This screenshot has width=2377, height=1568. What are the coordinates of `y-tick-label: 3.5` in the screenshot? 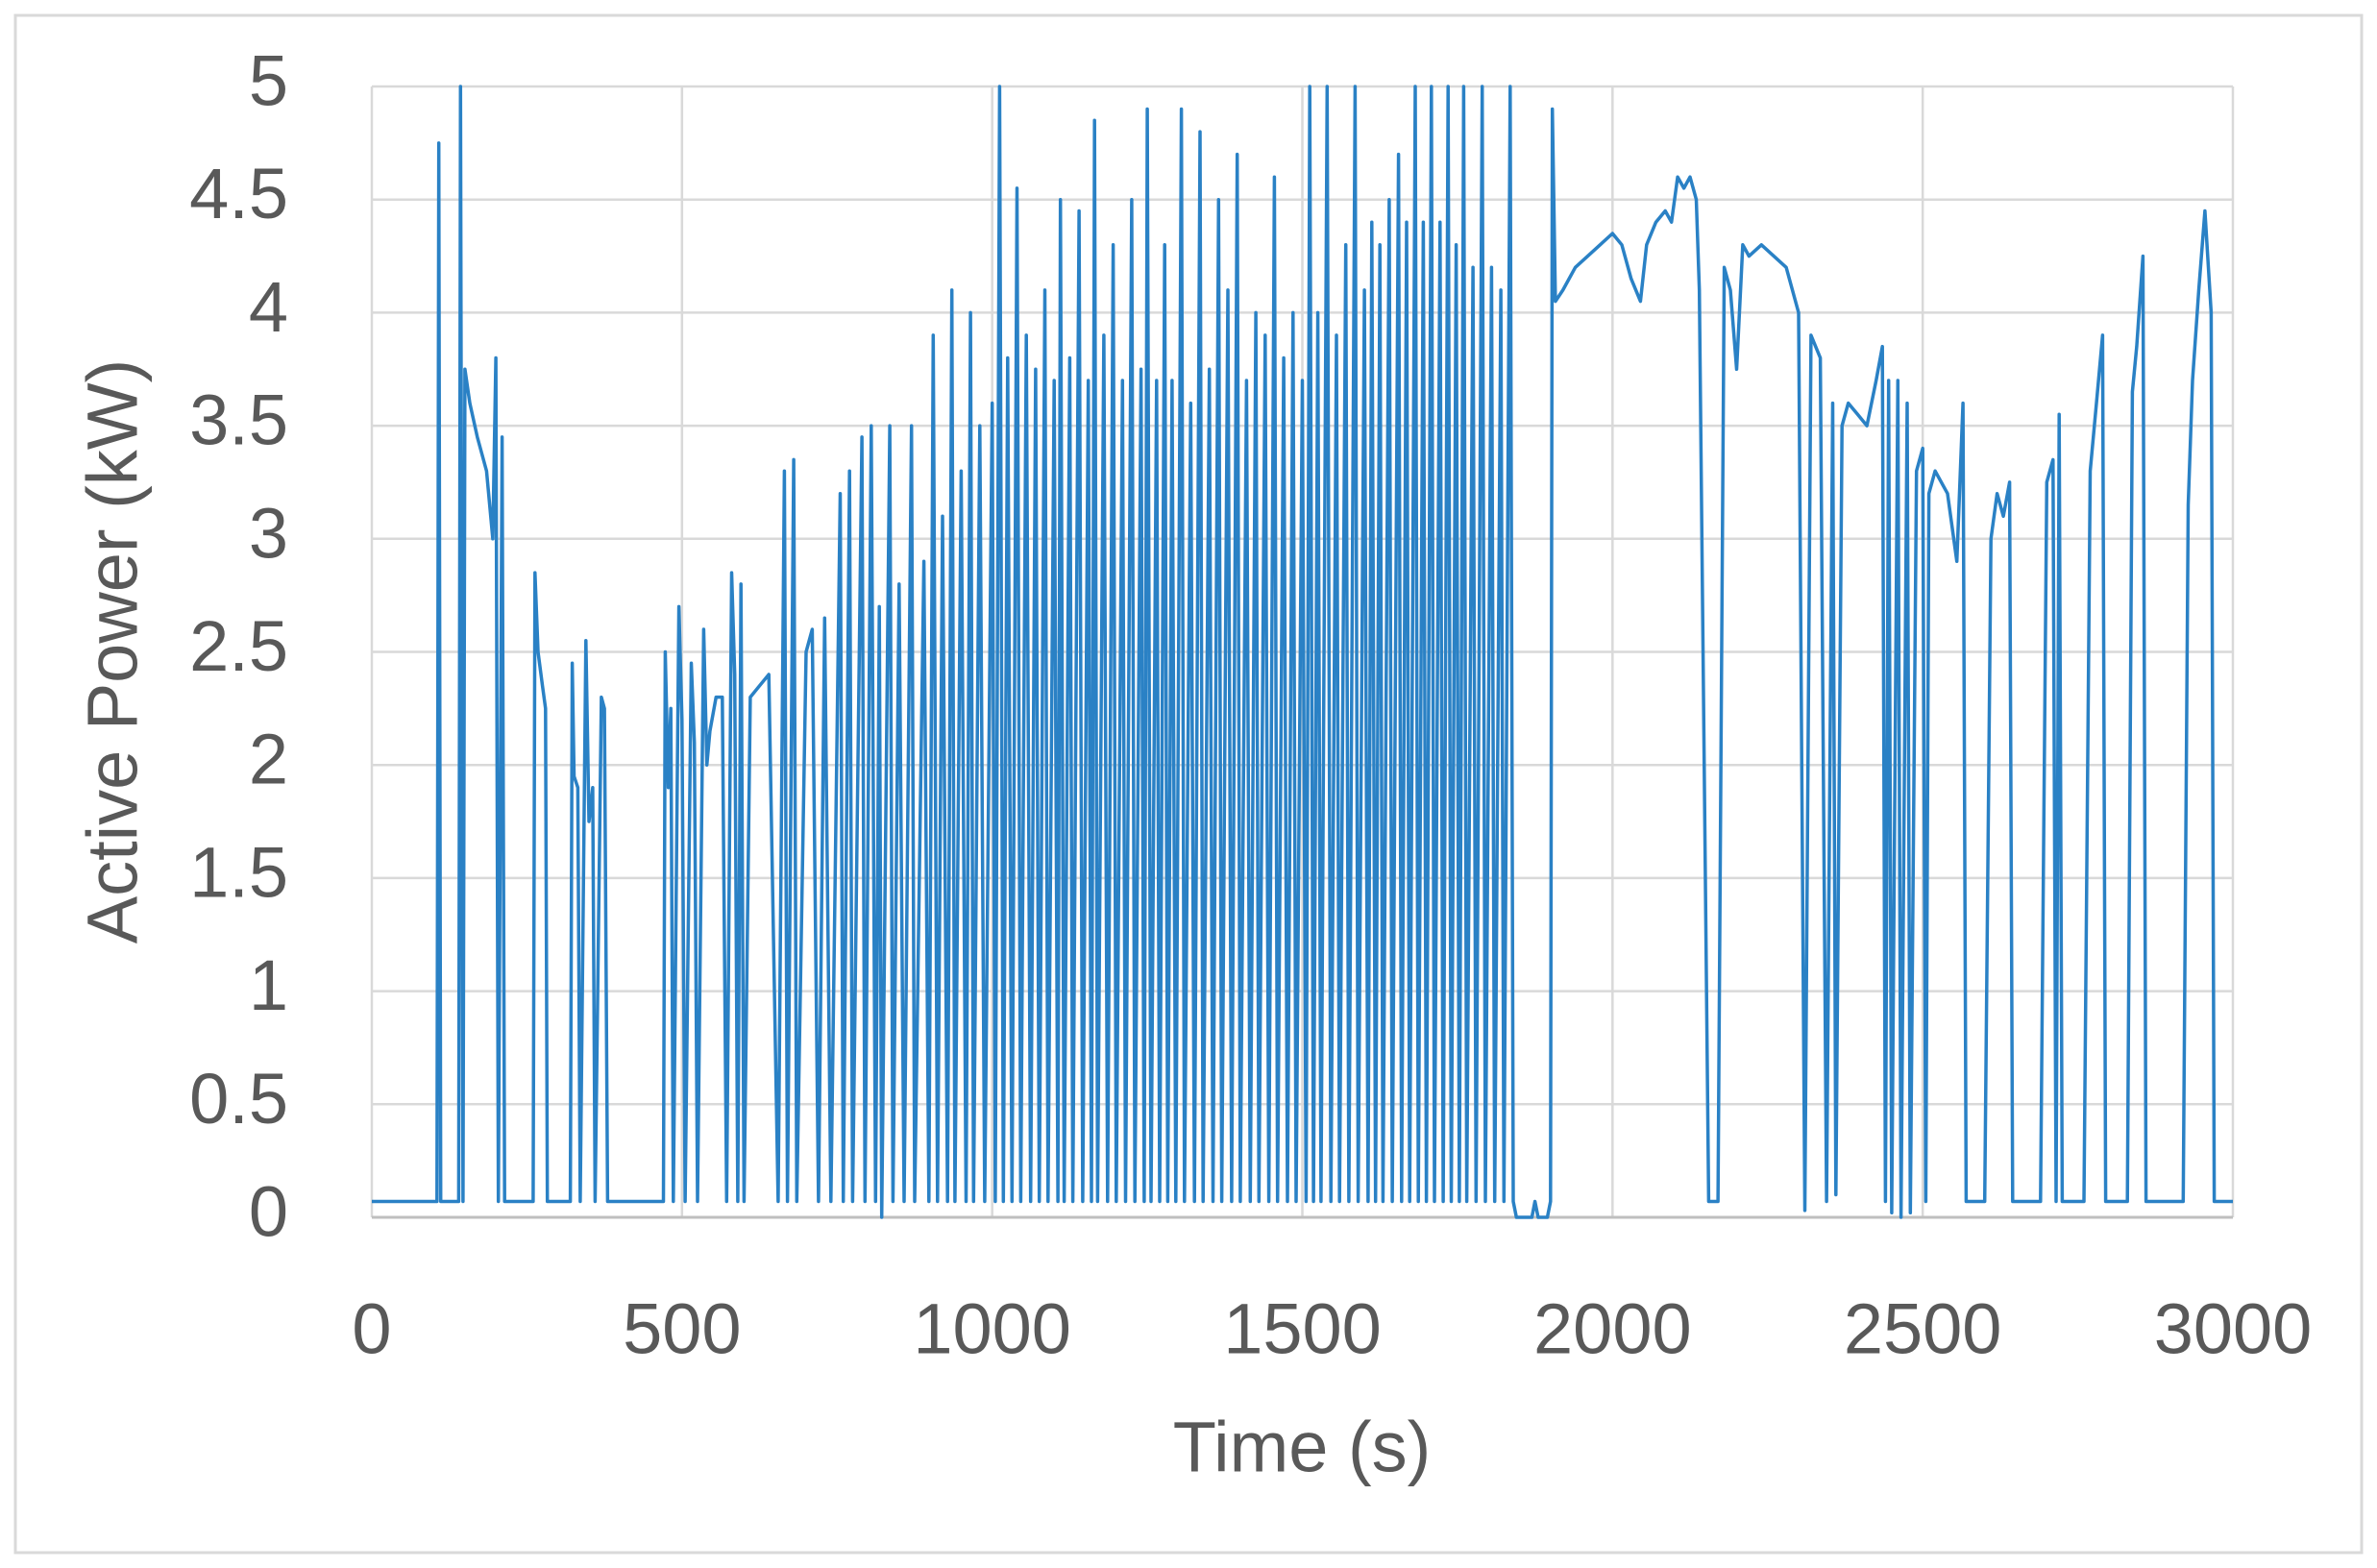 It's located at (238, 420).